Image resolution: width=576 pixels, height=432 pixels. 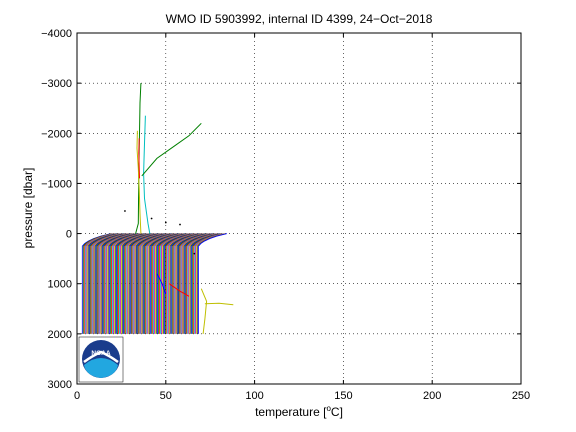 I want to click on x-tick-label: 100, so click(x=254, y=396).